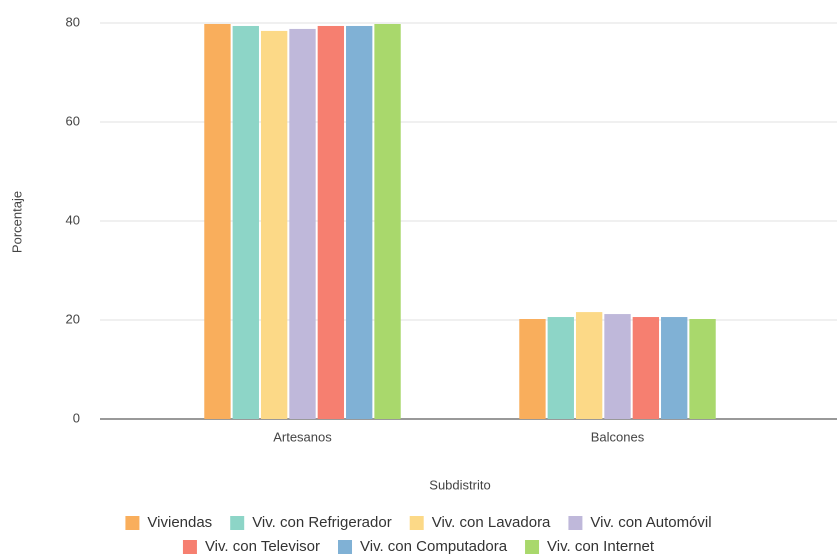 The height and width of the screenshot is (558, 837). I want to click on x-tick-label: Balcones, so click(618, 436).